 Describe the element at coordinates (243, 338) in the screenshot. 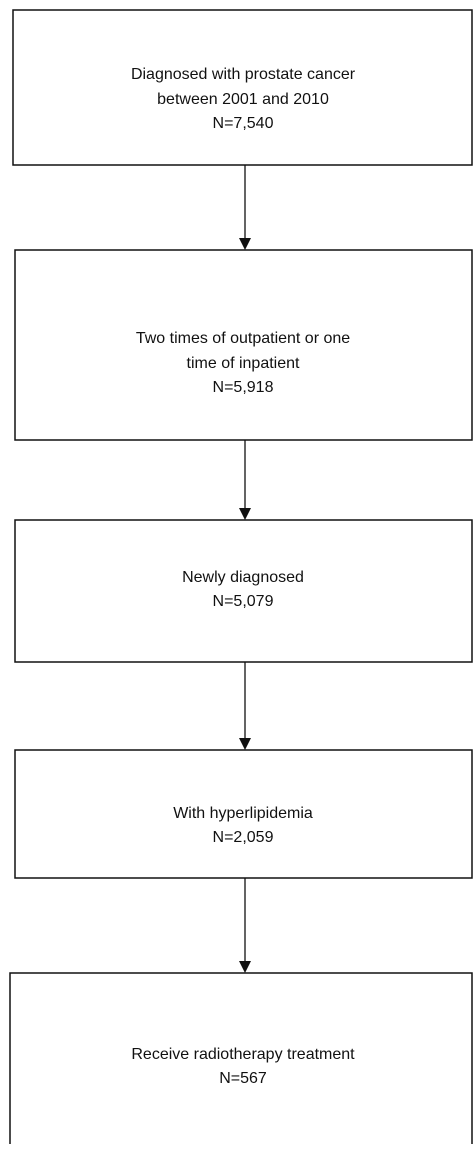

I see `node-text: Two times of outpatient or one` at that location.